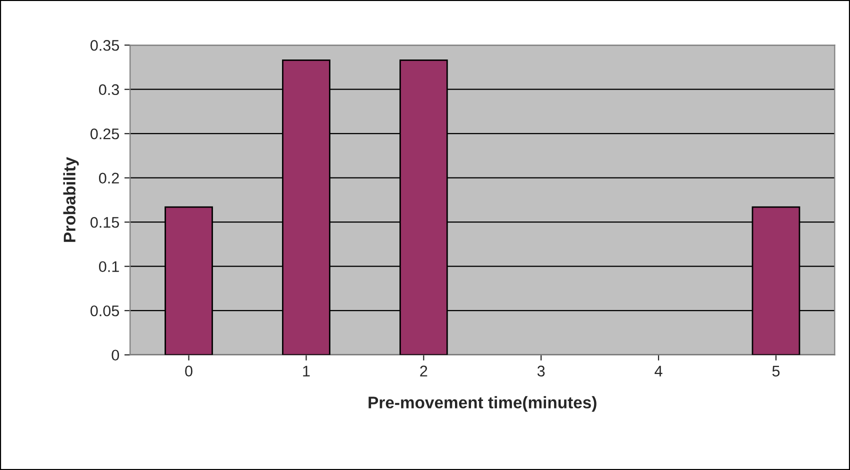 The height and width of the screenshot is (470, 850). Describe the element at coordinates (776, 371) in the screenshot. I see `x-tick-label: 5` at that location.